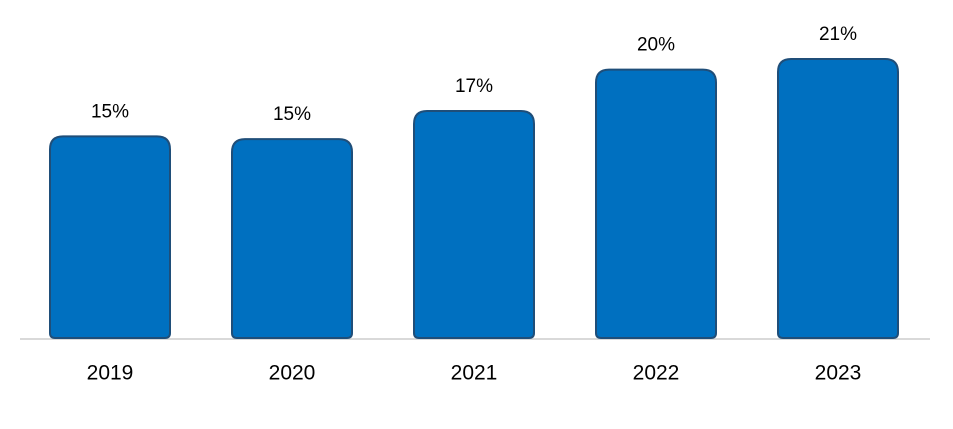  What do you see at coordinates (838, 34) in the screenshot?
I see `value-label: 21%` at bounding box center [838, 34].